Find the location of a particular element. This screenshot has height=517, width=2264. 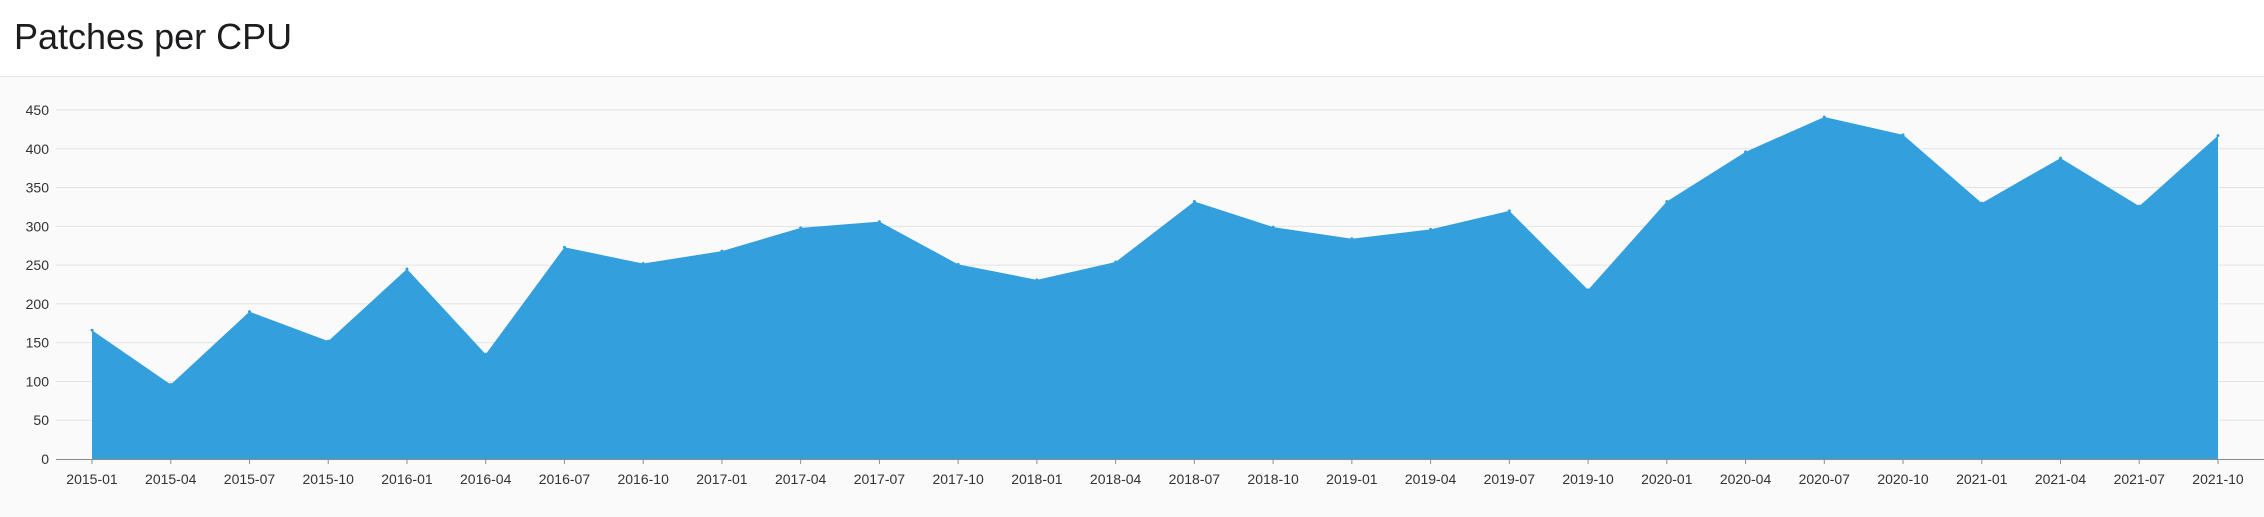

y-tick-label: 100 is located at coordinates (38, 381).